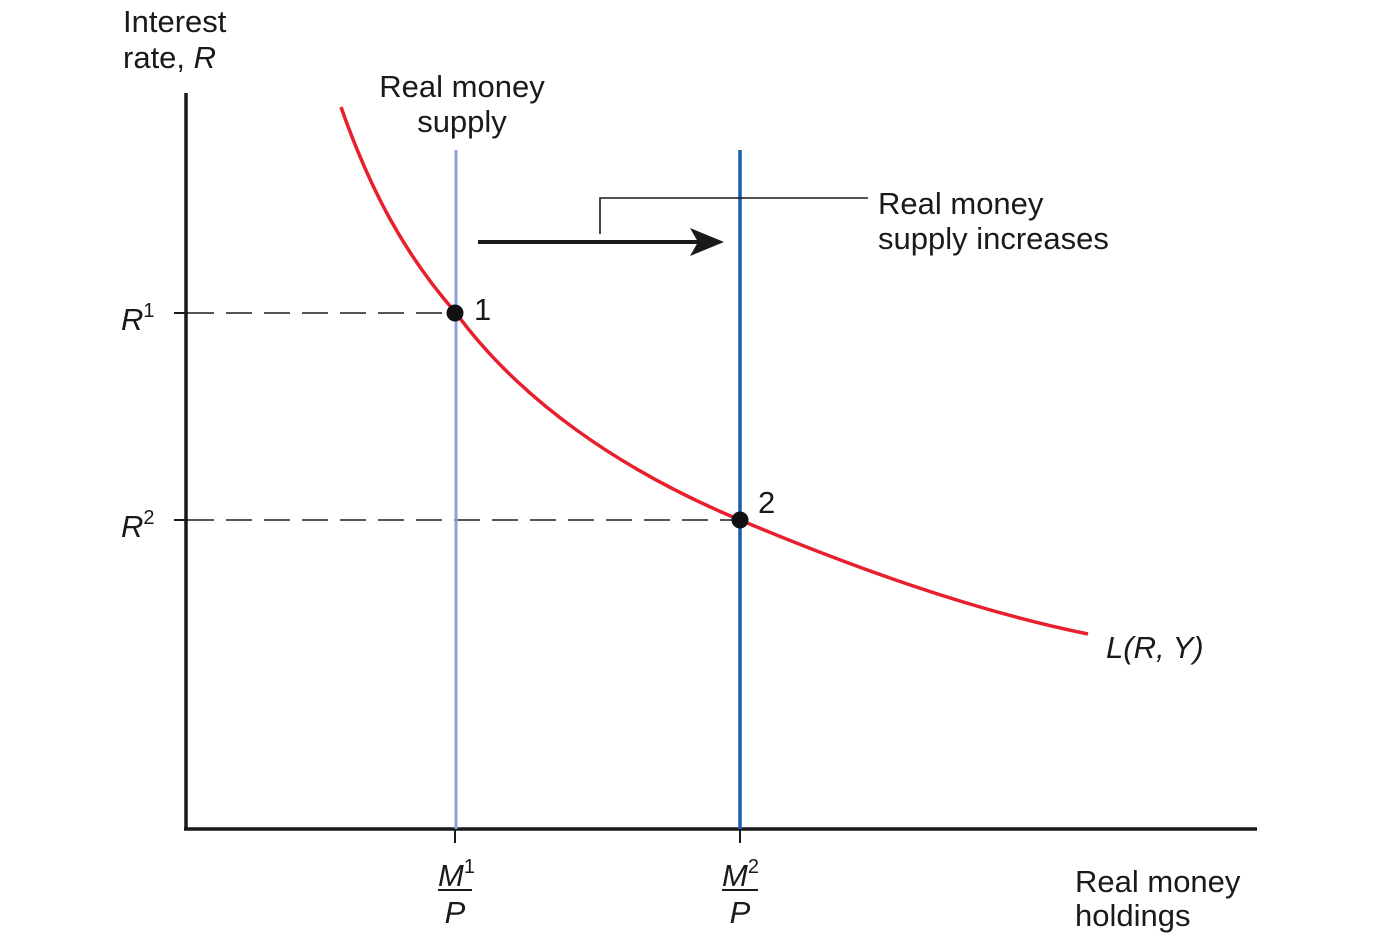 The width and height of the screenshot is (1377, 944). I want to click on demand-curve-label: L(R, Y), so click(1155, 647).